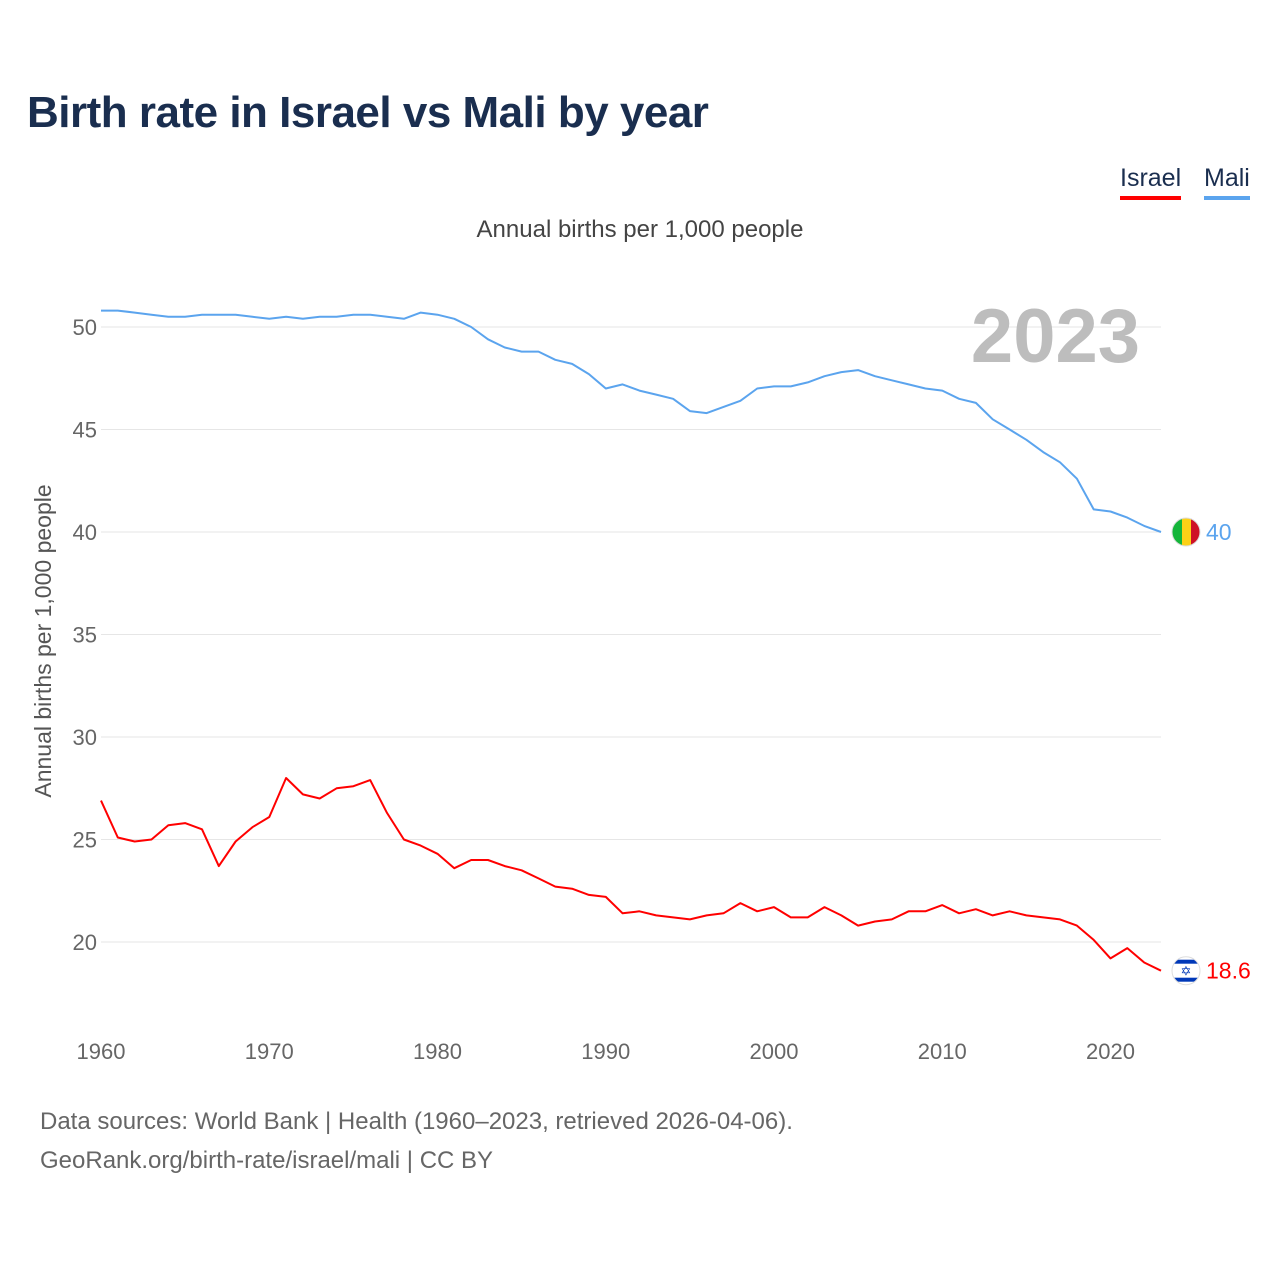  Describe the element at coordinates (85, 430) in the screenshot. I see `y-tick-label: 45` at that location.